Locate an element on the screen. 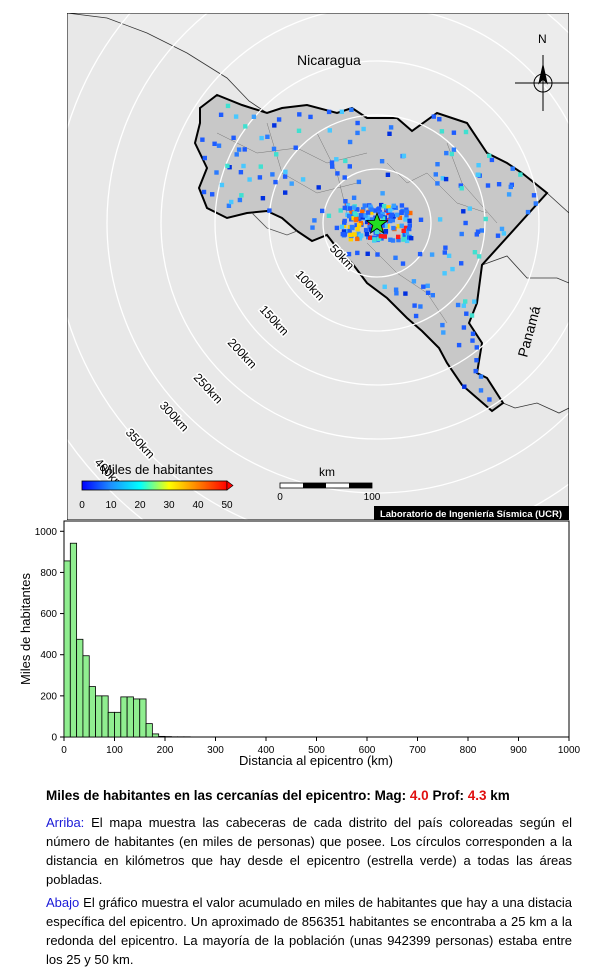  map-credit: Laboratorio de Ingeniería Sísmica (UCR) is located at coordinates (471, 514).